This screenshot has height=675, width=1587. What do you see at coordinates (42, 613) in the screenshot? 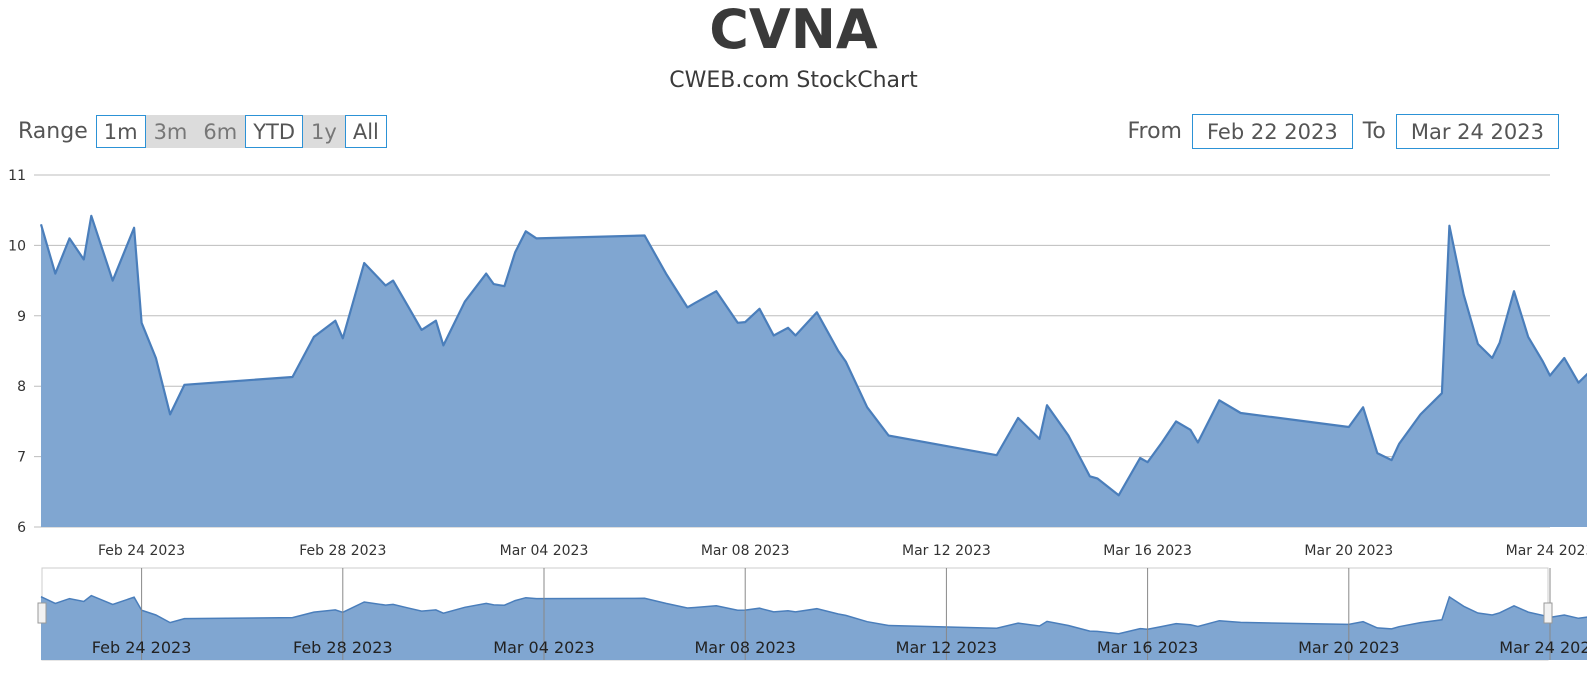
I see `navigator-left-handle` at bounding box center [42, 613].